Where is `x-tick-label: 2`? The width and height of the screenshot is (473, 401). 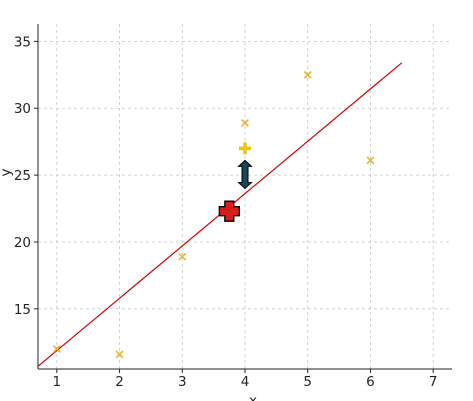
x-tick-label: 2 is located at coordinates (119, 382).